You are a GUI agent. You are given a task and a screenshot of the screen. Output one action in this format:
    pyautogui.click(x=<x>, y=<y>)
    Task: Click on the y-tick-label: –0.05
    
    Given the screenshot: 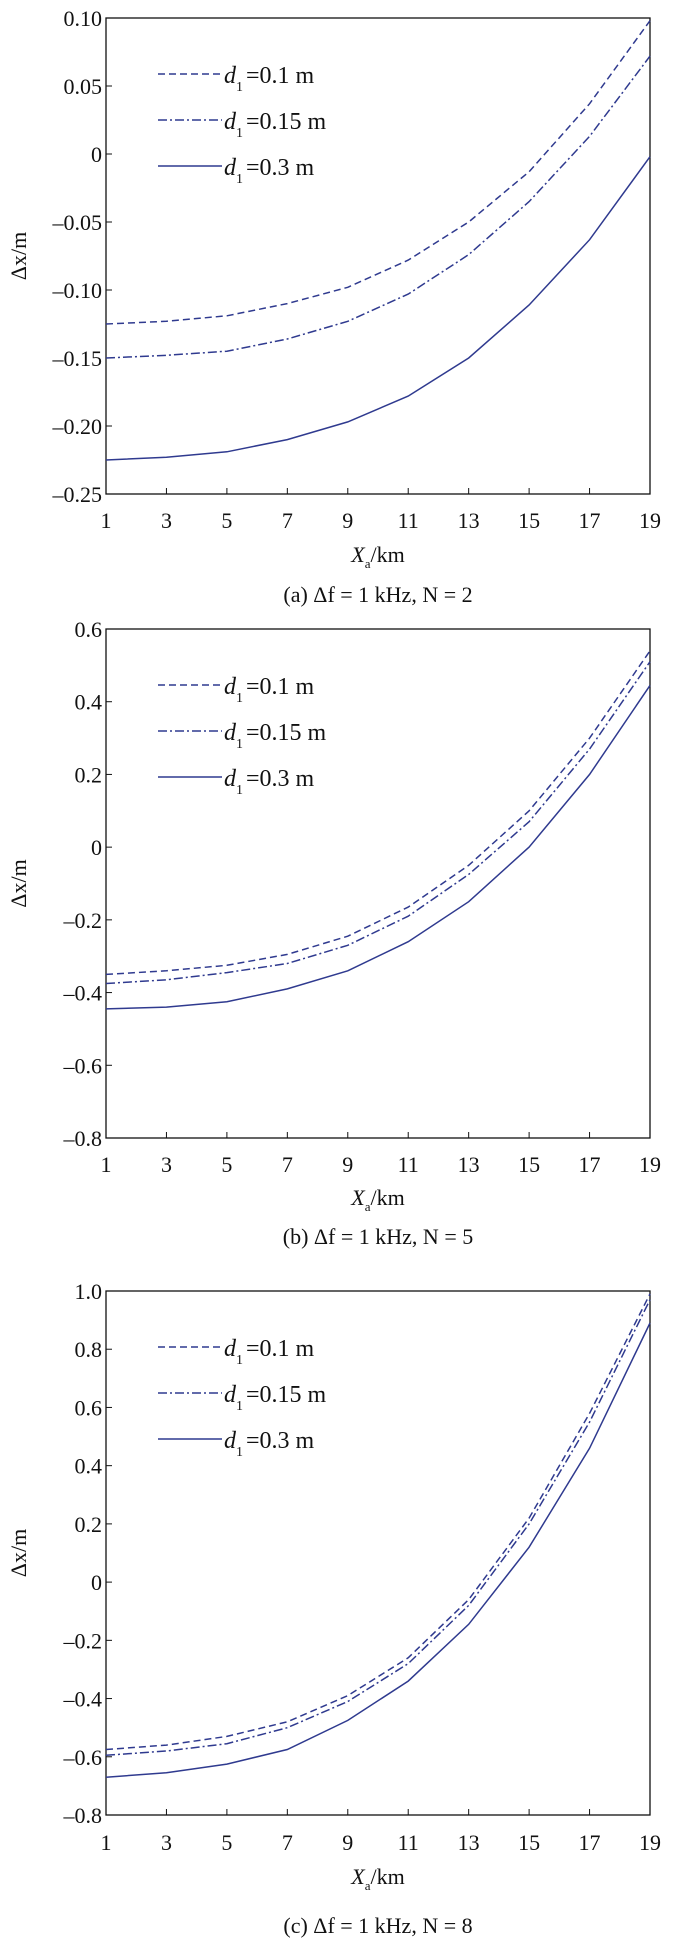 What is the action you would take?
    pyautogui.click(x=77, y=222)
    